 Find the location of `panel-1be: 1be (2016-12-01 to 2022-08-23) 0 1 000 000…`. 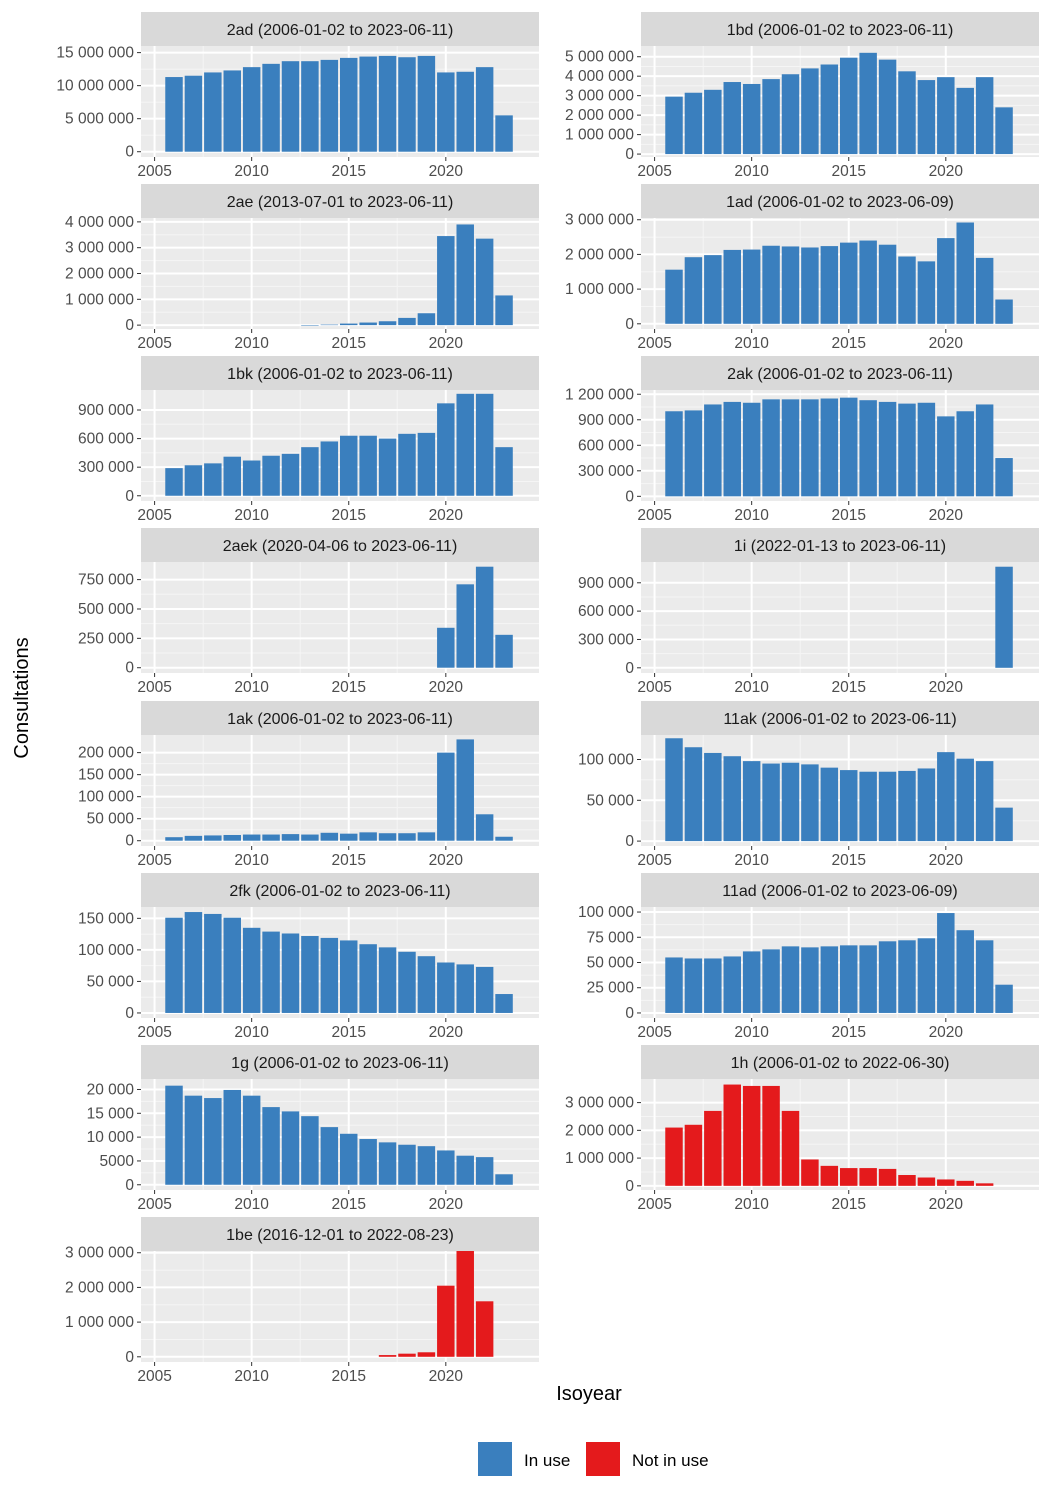

panel-1be: 1be (2016-12-01 to 2022-08-23) 0 1 000 000… is located at coordinates (302, 1301).